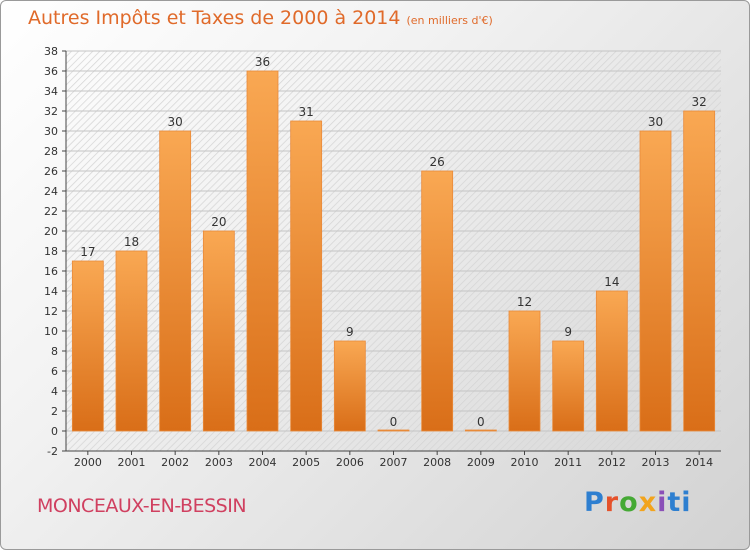  Describe the element at coordinates (51, 171) in the screenshot. I see `y-tick-label: 26` at that location.